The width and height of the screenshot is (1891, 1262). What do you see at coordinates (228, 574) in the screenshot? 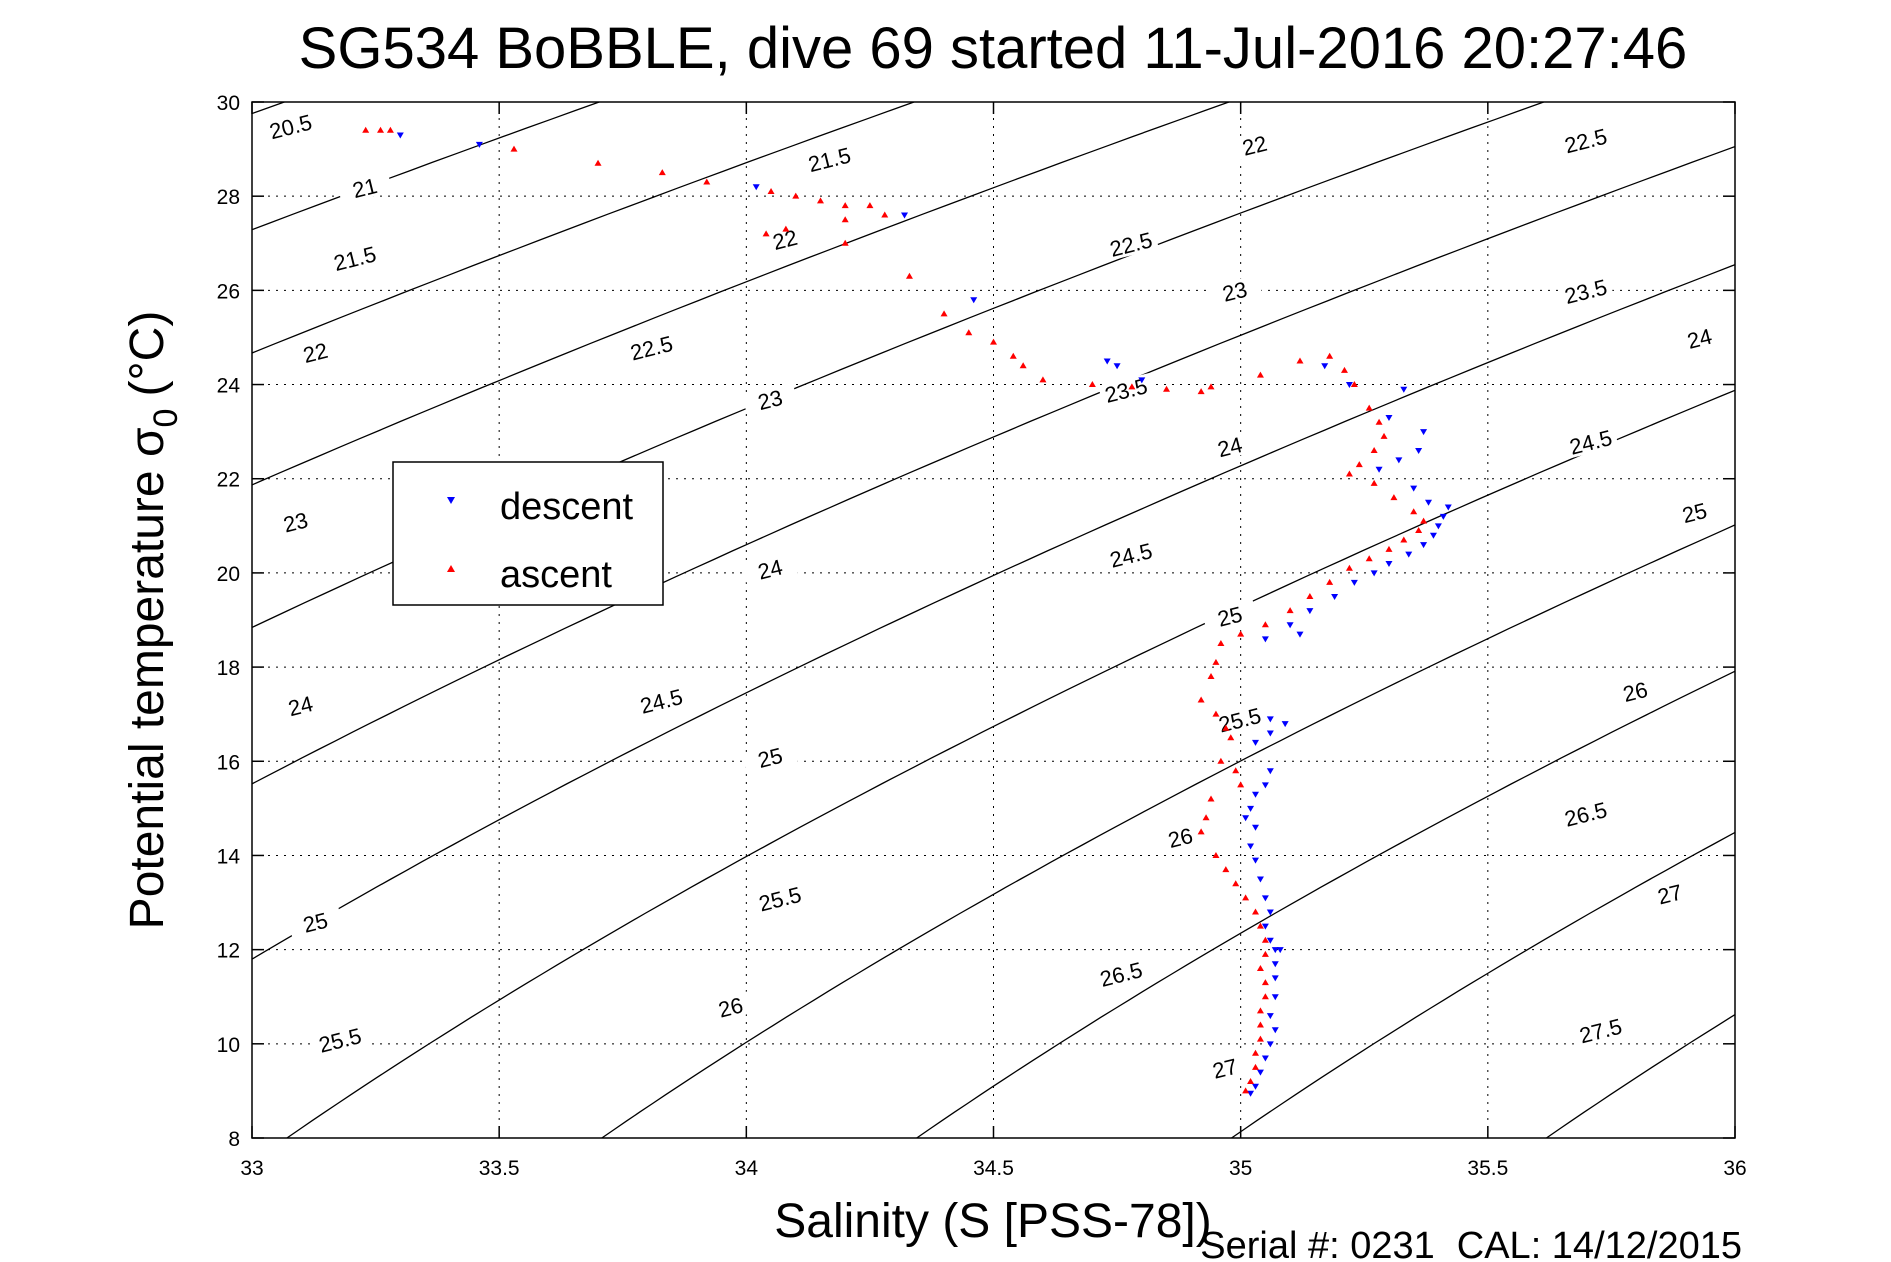
I see `y-tick-label: 20` at bounding box center [228, 574].